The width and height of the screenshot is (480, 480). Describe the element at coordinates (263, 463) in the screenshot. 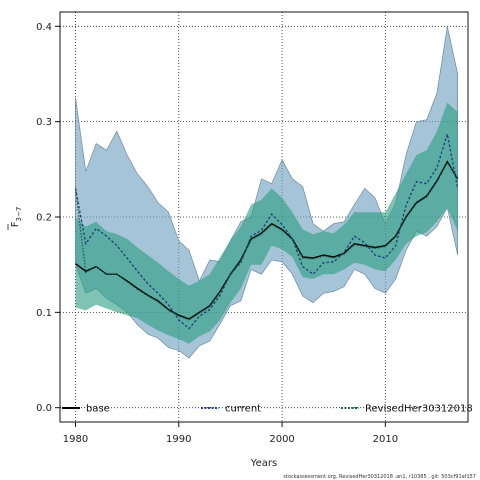

I see `x-axis-title: Years` at that location.